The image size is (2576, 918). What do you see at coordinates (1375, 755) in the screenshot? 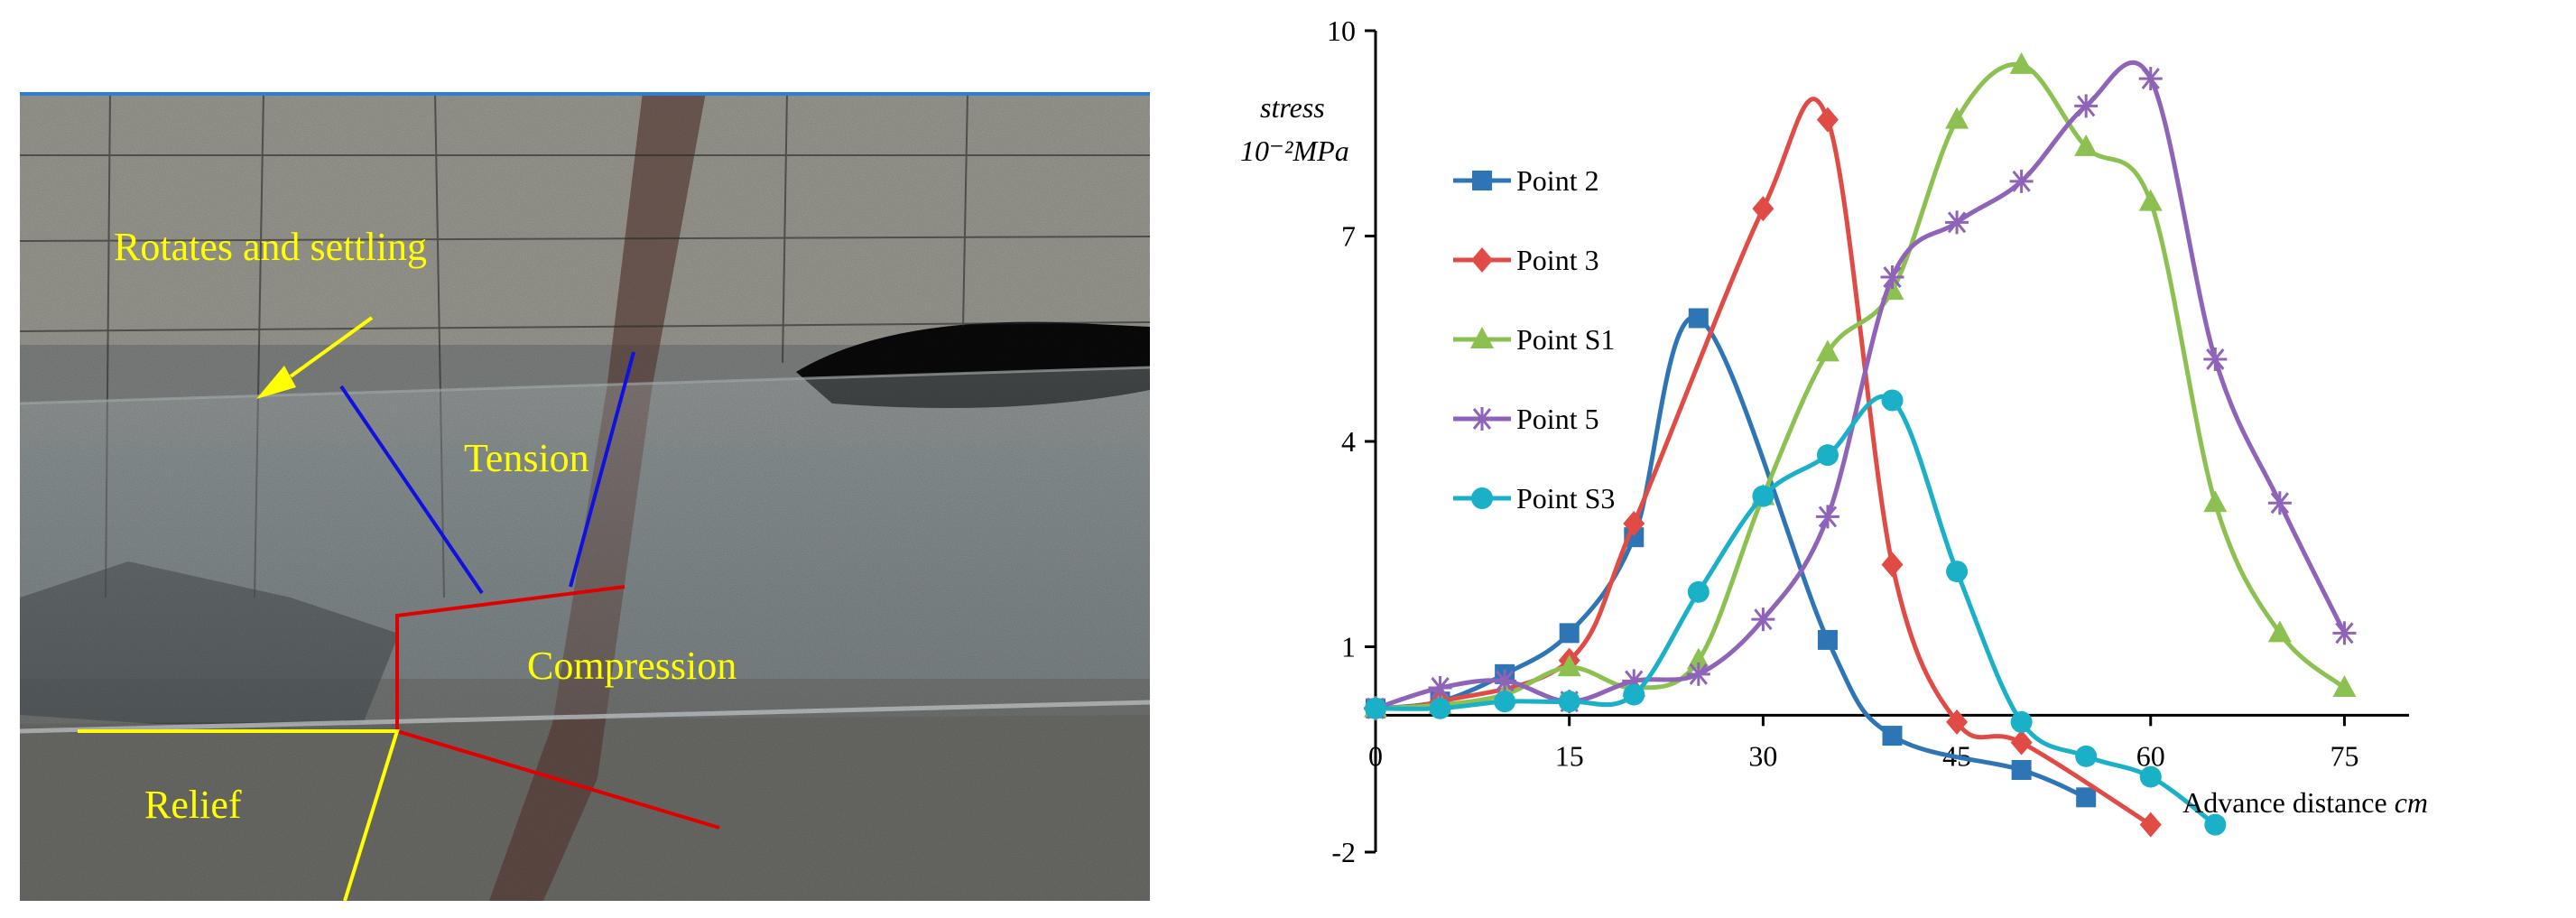
I see `x-tick-label: 0` at bounding box center [1375, 755].